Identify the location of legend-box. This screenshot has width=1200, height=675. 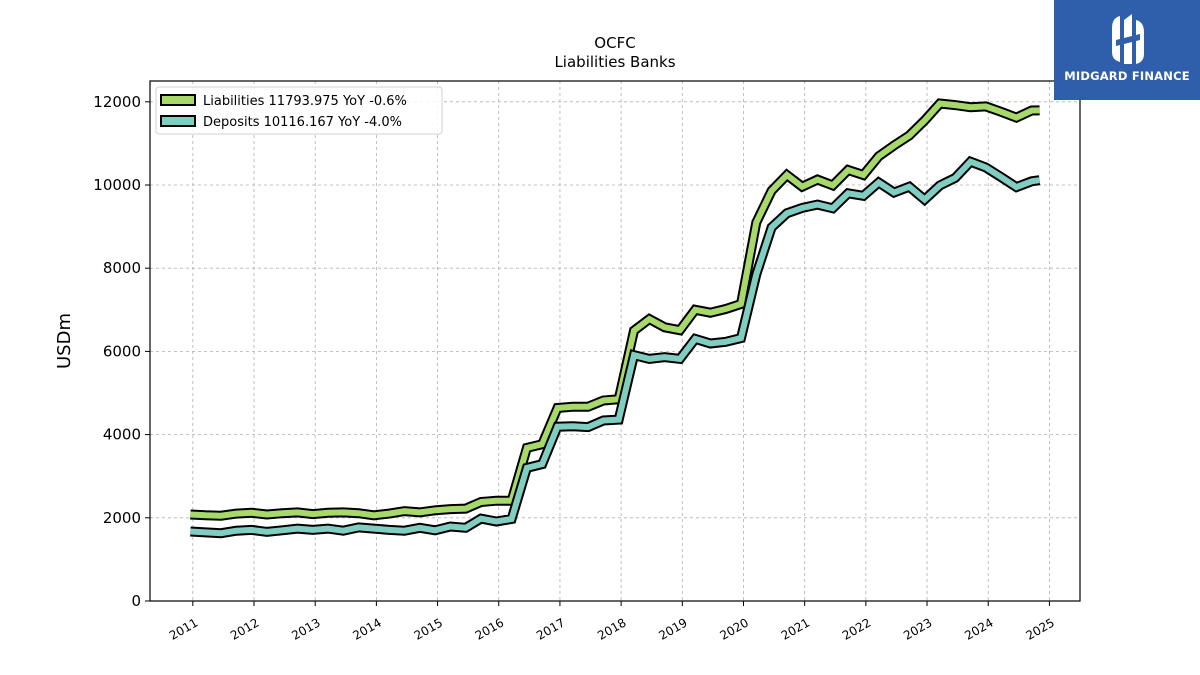
(299, 110).